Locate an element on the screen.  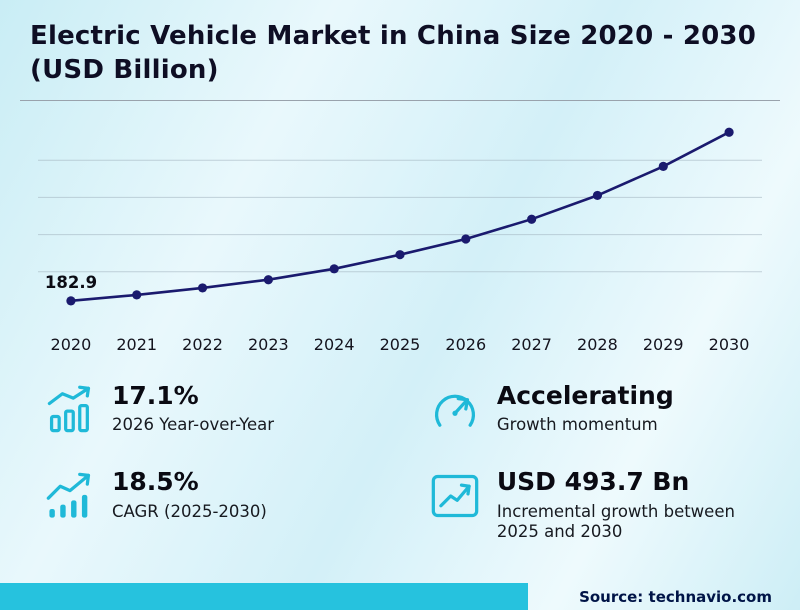
x-axis-label: 2029 is located at coordinates (663, 344).